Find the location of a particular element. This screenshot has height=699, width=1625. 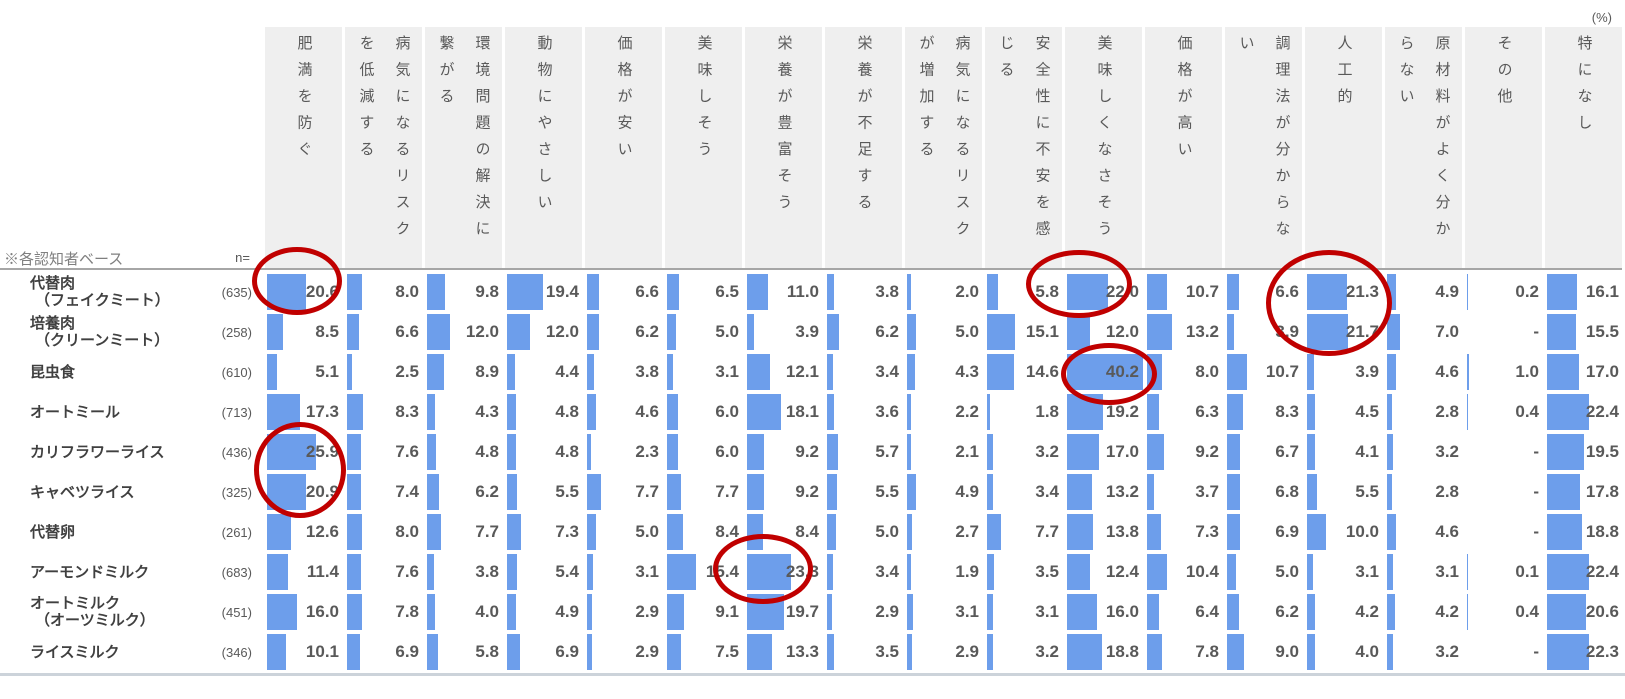

column-header: 病気になるリスクを低減する is located at coordinates (384, 141).